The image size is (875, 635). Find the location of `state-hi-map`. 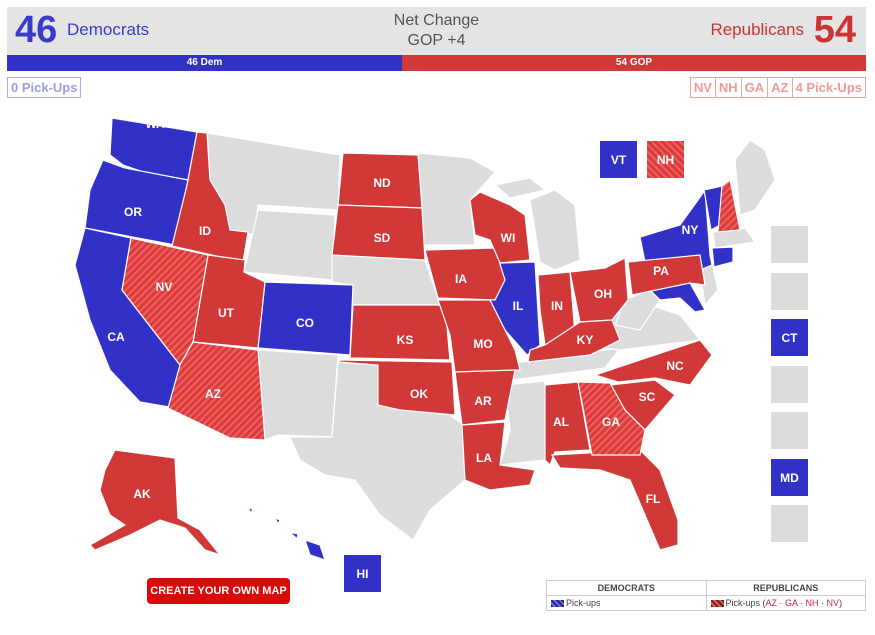

state-hi-map is located at coordinates (286, 534).